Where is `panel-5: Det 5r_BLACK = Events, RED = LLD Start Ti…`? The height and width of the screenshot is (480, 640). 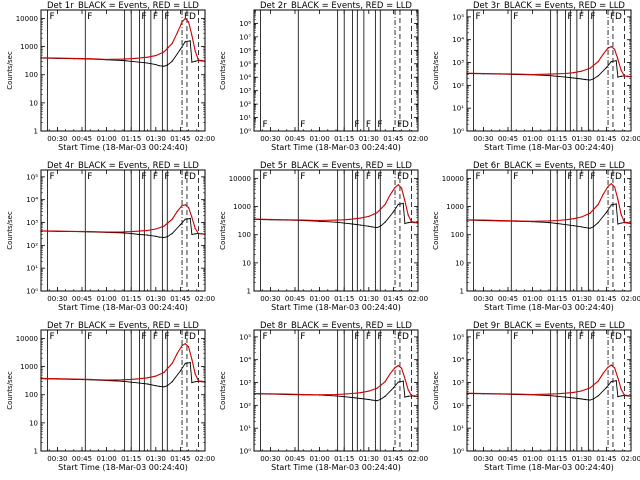 panel-5: Det 5r_BLACK = Events, RED = LLD Start Ti… is located at coordinates (323, 236).